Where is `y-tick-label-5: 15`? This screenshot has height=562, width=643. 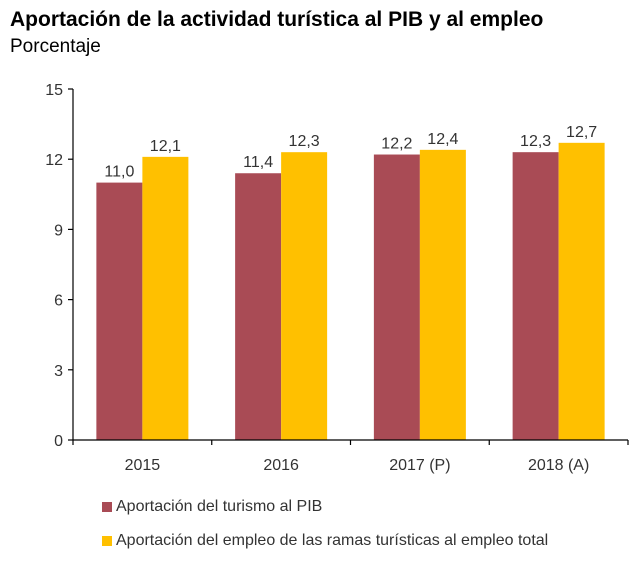
y-tick-label-5: 15 is located at coordinates (54, 90).